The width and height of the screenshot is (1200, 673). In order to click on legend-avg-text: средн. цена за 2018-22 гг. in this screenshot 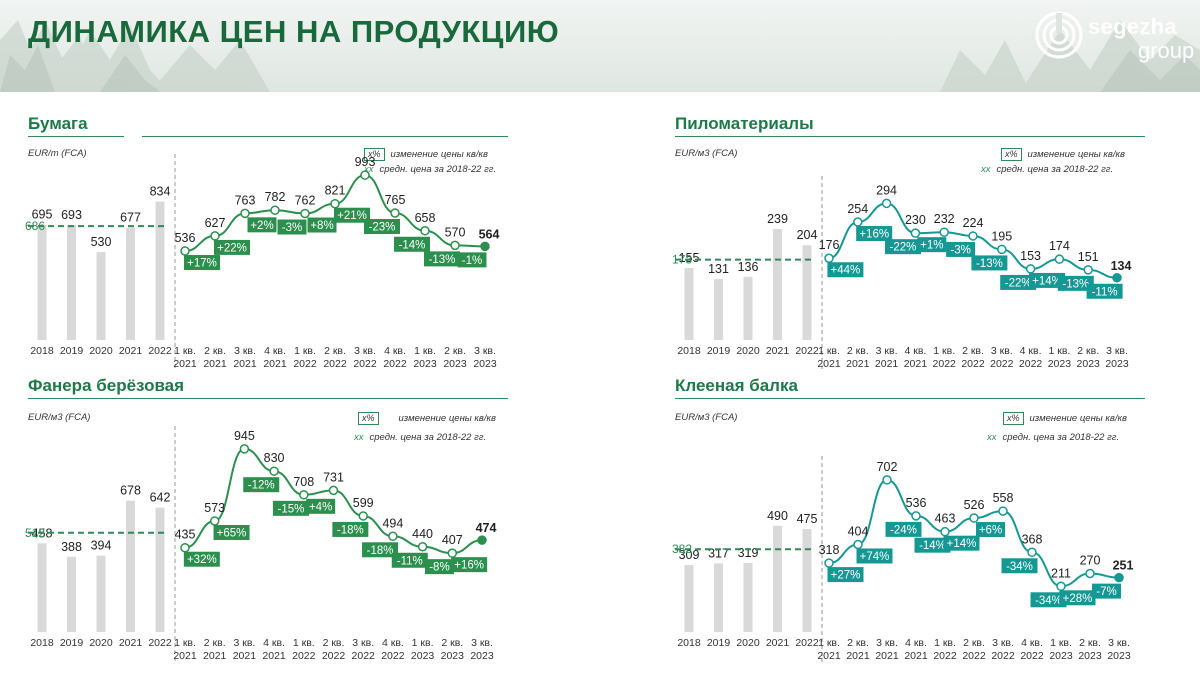, I will do `click(1055, 169)`.